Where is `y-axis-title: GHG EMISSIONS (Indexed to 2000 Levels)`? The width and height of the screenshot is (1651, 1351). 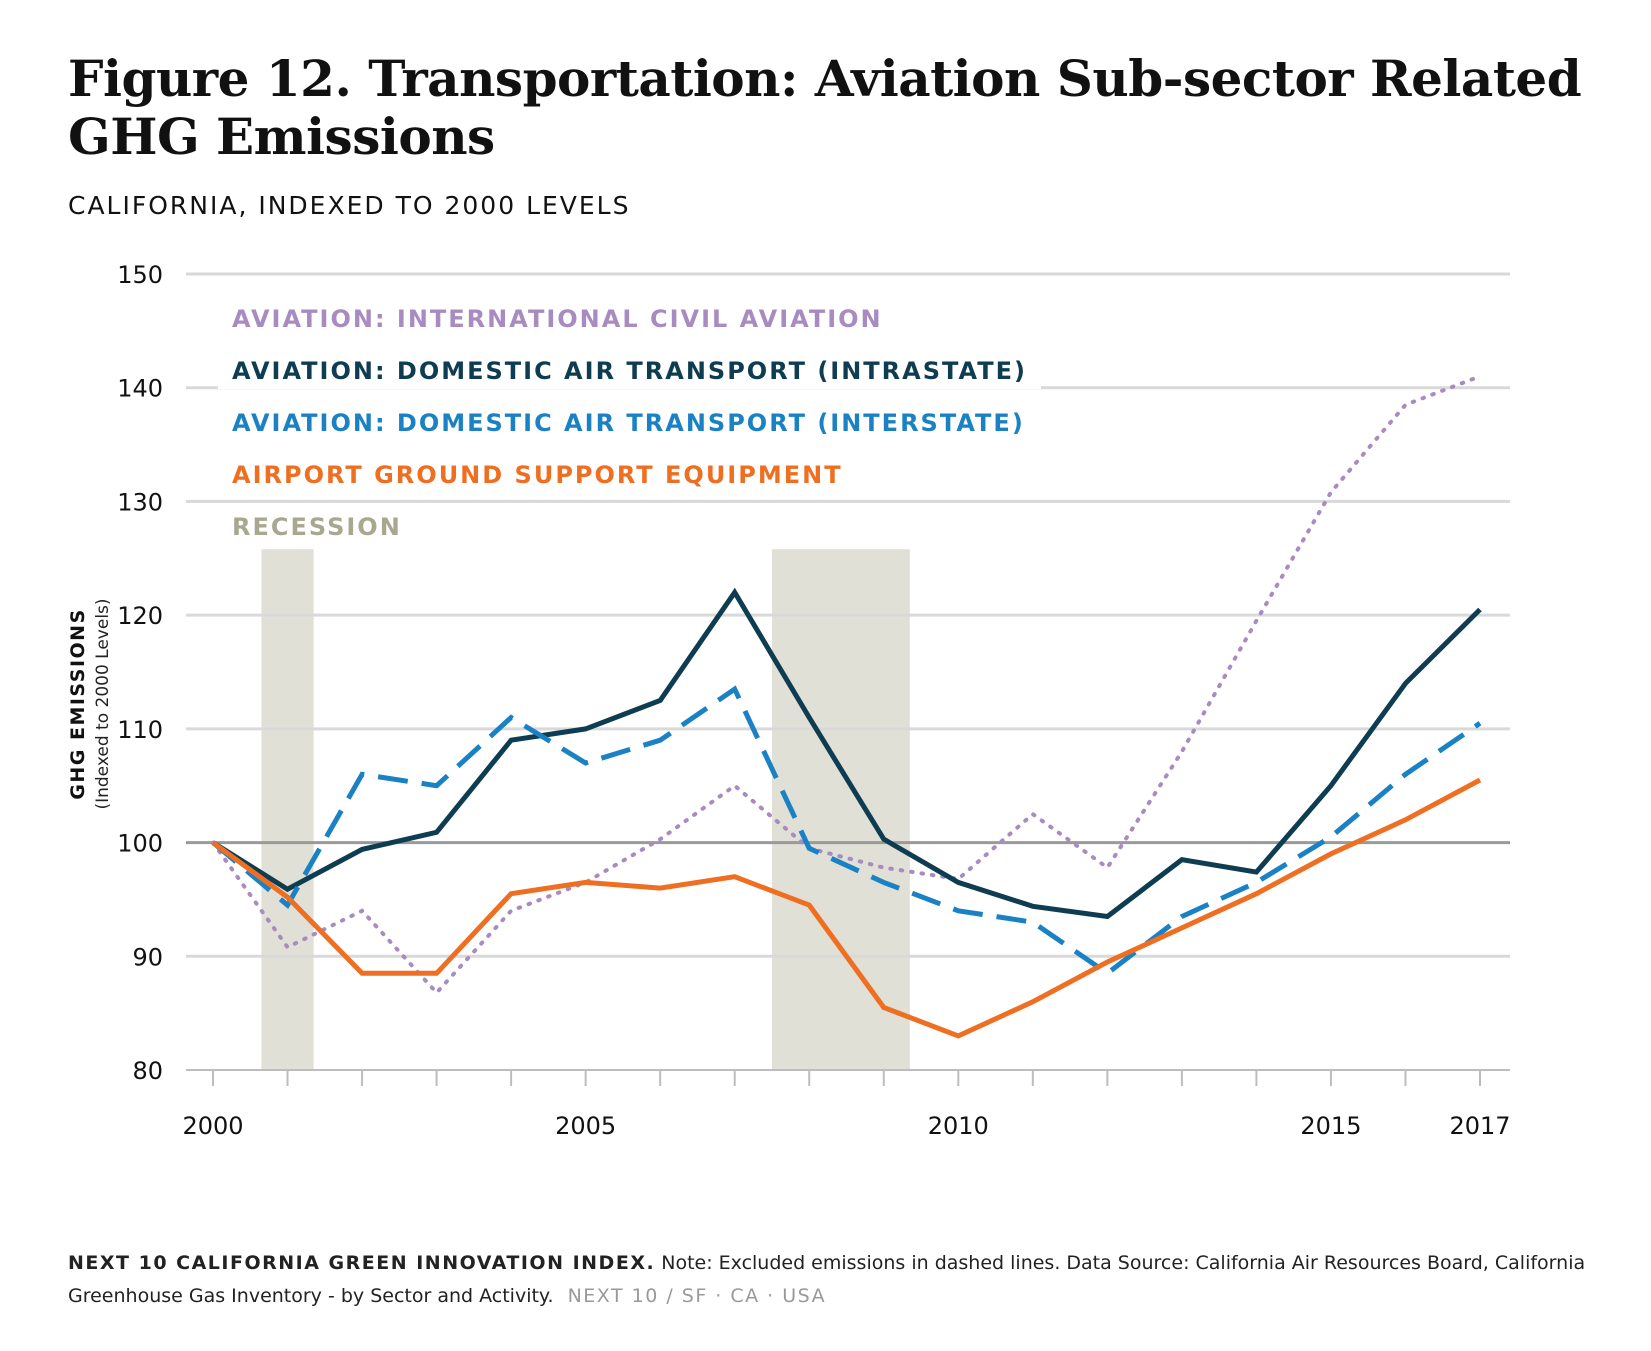 y-axis-title: GHG EMISSIONS (Indexed to 2000 Levels) is located at coordinates (90, 703).